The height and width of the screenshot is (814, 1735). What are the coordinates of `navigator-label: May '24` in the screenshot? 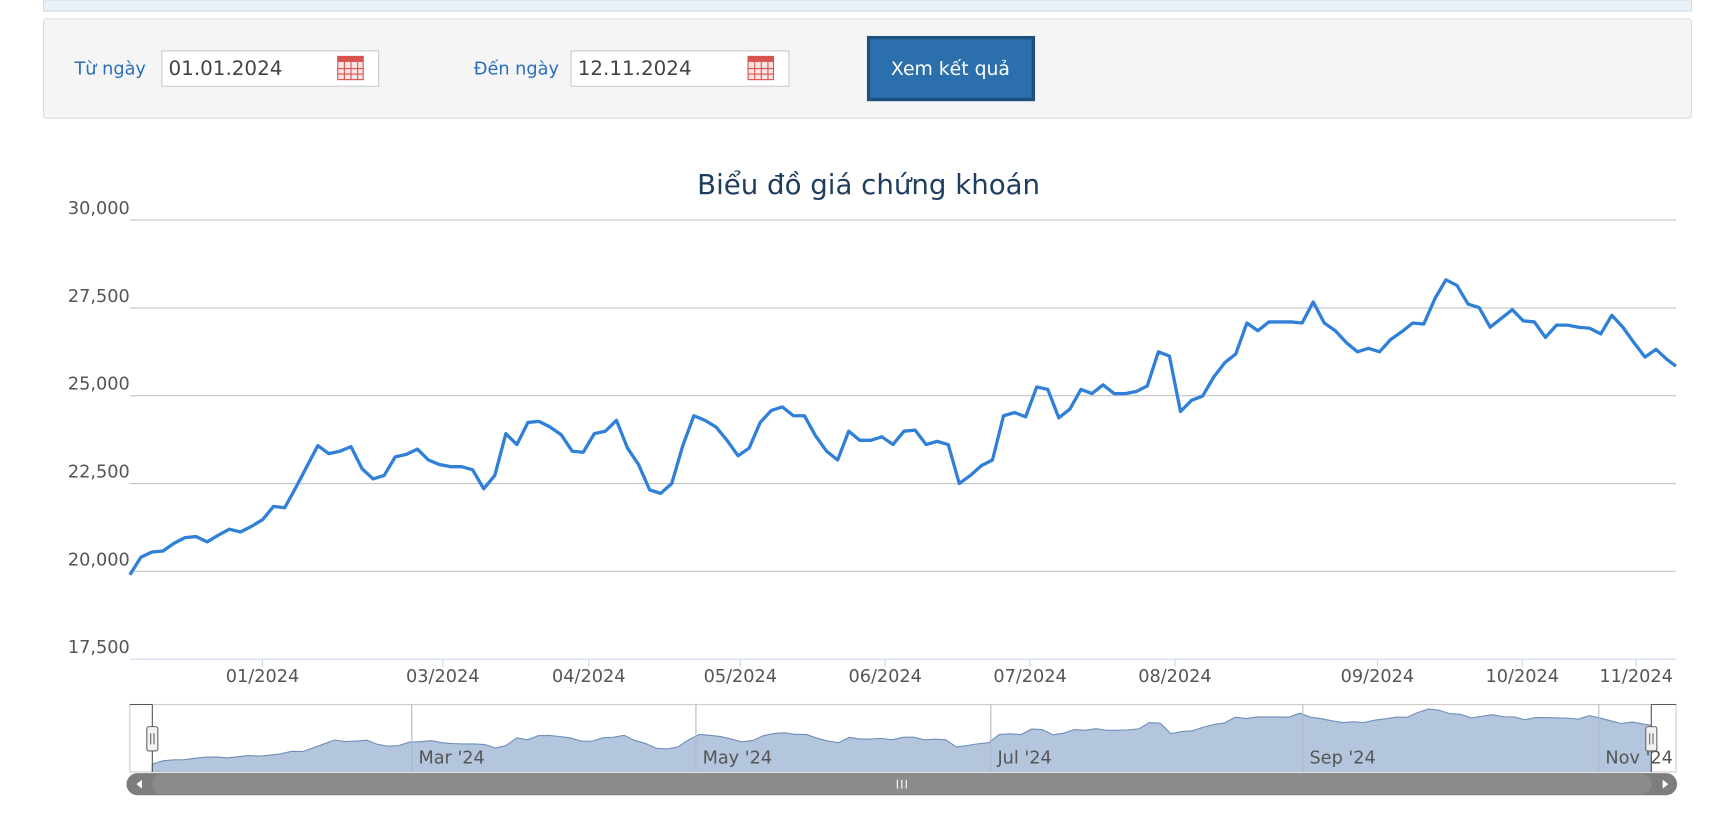 It's located at (738, 759).